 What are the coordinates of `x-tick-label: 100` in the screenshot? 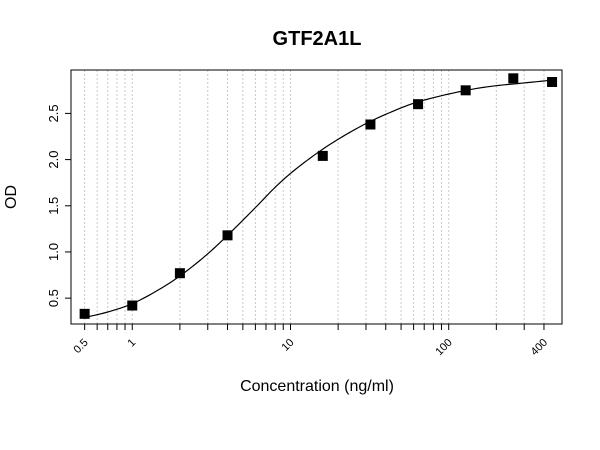 It's located at (443, 347).